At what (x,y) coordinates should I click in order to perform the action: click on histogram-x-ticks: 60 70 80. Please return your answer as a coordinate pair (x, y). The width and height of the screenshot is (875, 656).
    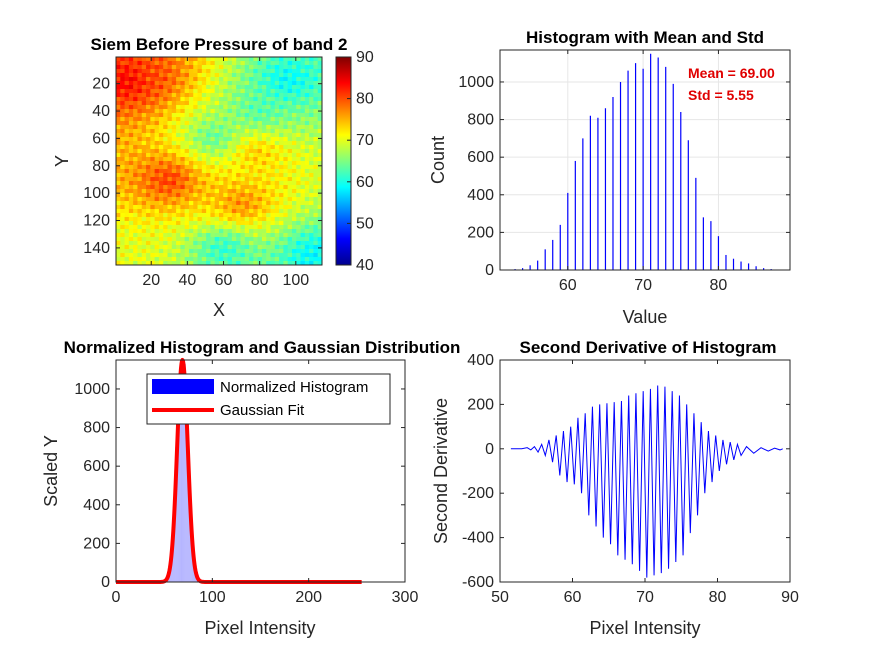
    Looking at the image, I should click on (643, 172).